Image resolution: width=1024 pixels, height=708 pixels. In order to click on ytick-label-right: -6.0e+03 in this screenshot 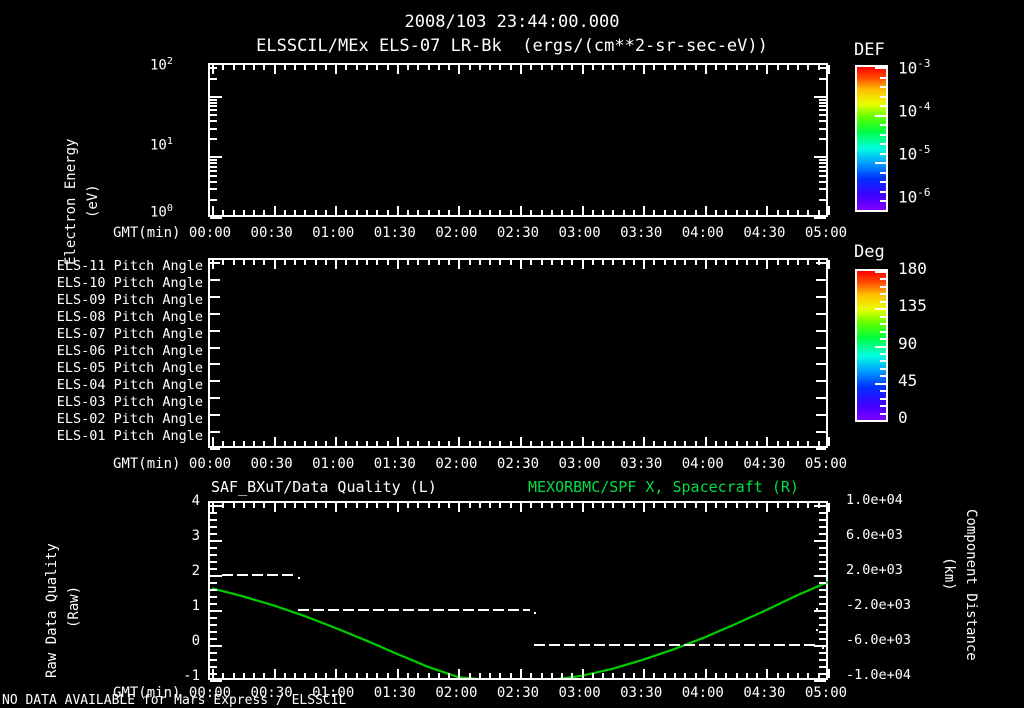, I will do `click(879, 640)`.